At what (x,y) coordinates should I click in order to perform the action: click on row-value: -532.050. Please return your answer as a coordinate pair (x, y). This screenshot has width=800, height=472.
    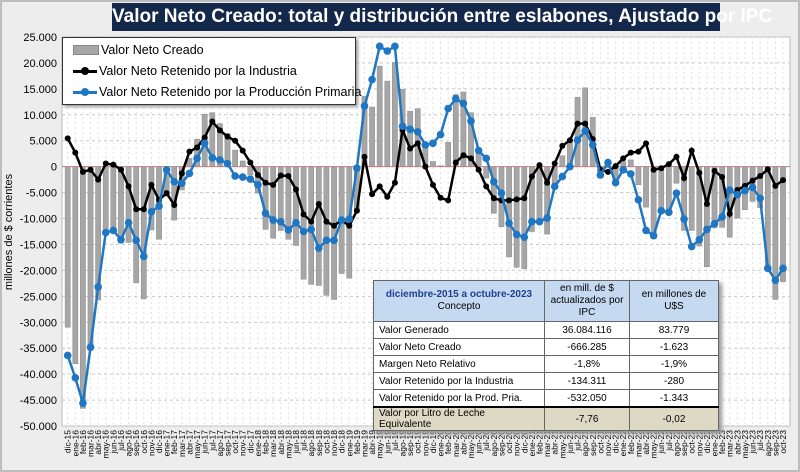
    Looking at the image, I should click on (587, 398).